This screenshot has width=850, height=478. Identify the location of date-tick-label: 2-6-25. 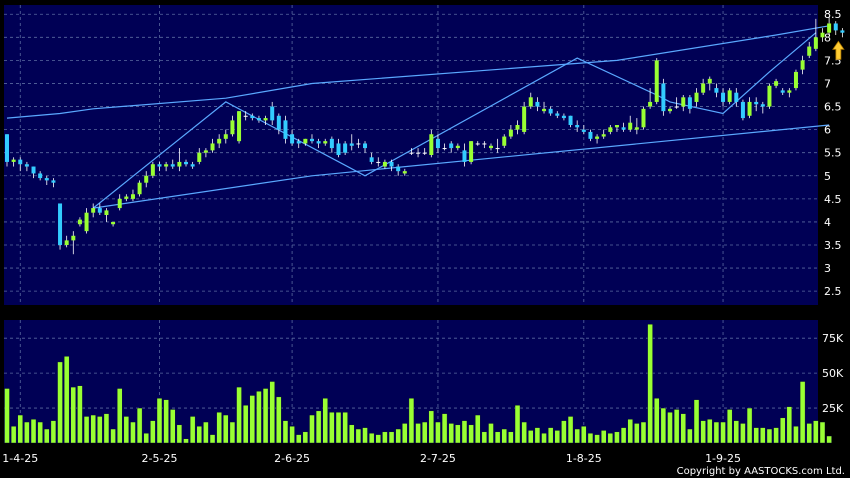
(292, 458).